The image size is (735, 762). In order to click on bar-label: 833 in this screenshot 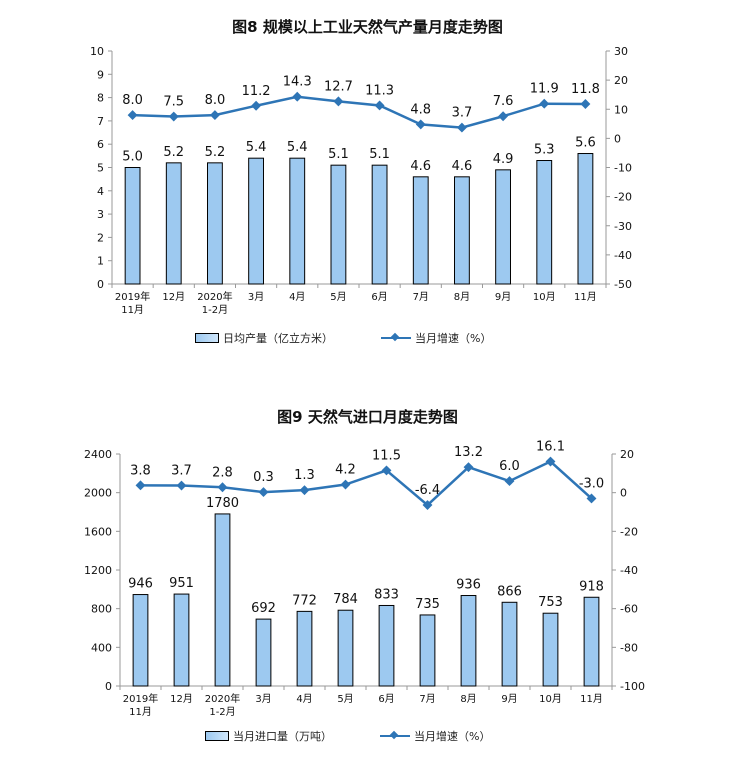, I will do `click(386, 594)`.